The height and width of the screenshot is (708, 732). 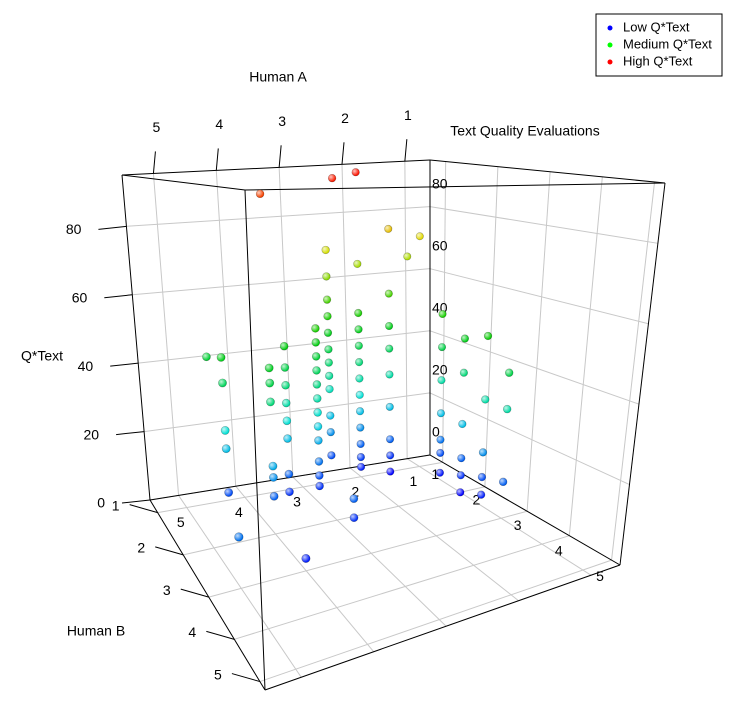 I want to click on y-tick-label-inner: 4, so click(x=559, y=551).